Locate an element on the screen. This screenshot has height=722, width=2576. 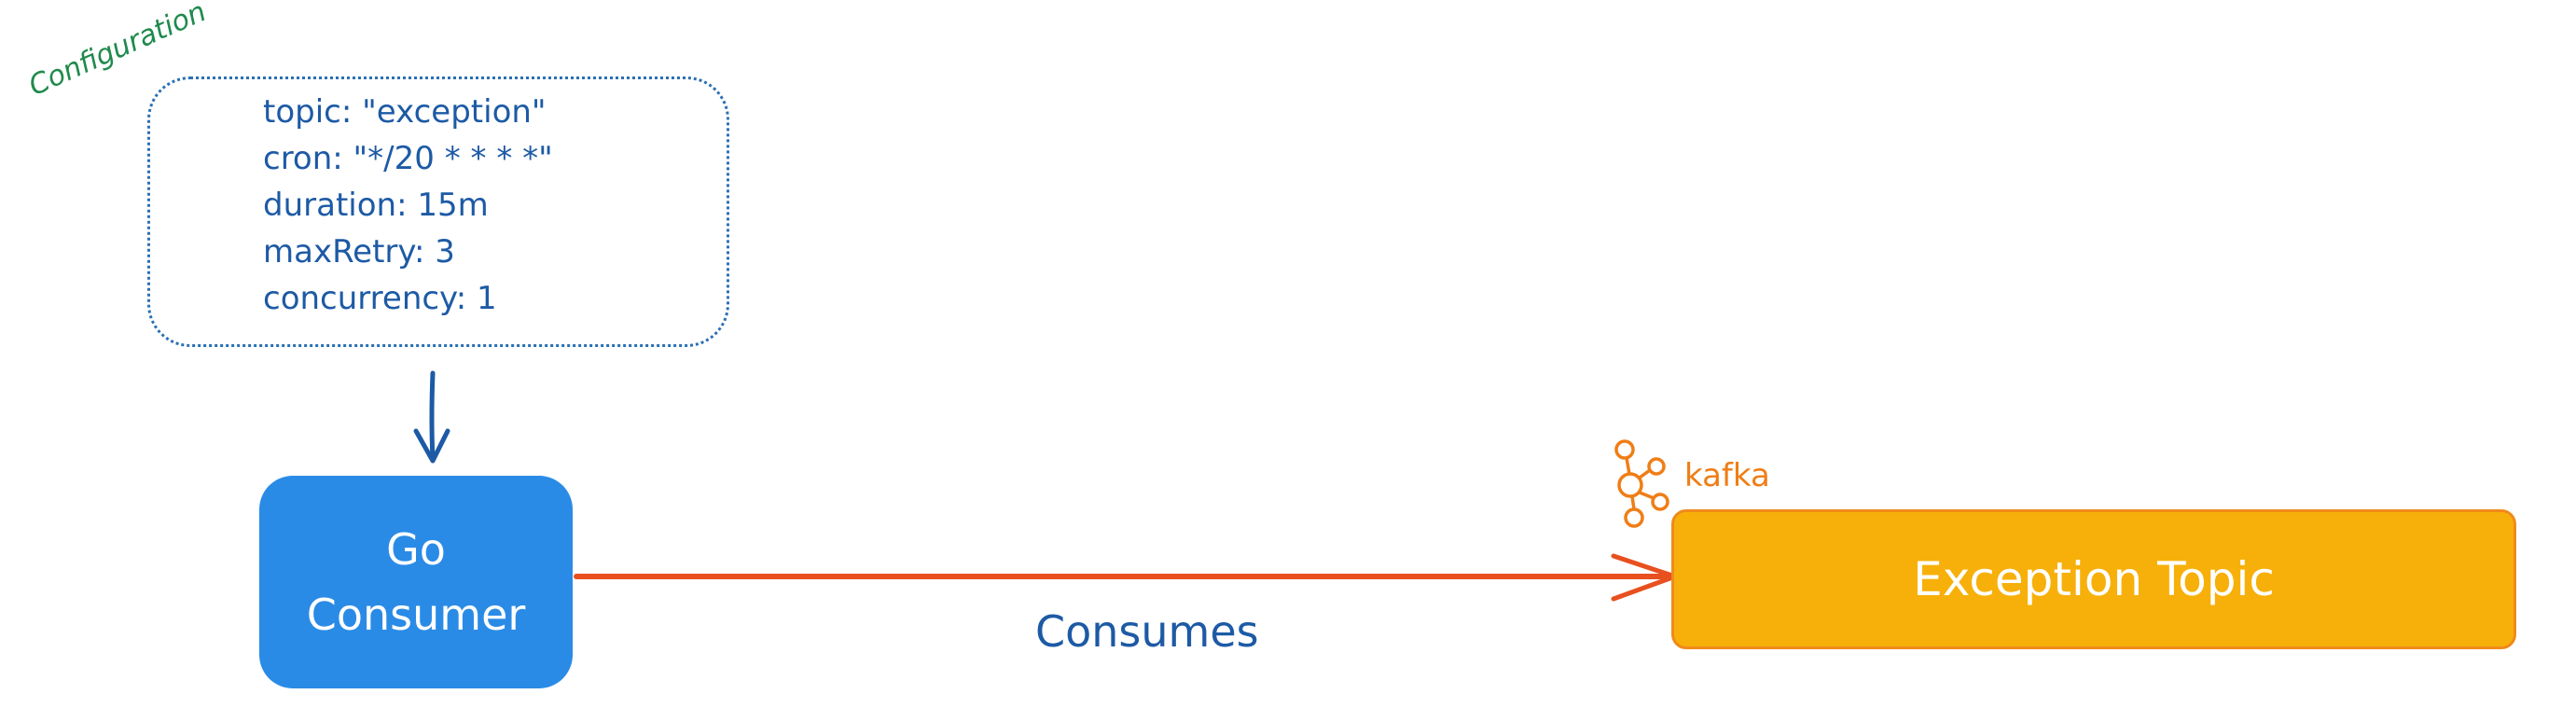
kafka-label: kafka is located at coordinates (1727, 475).